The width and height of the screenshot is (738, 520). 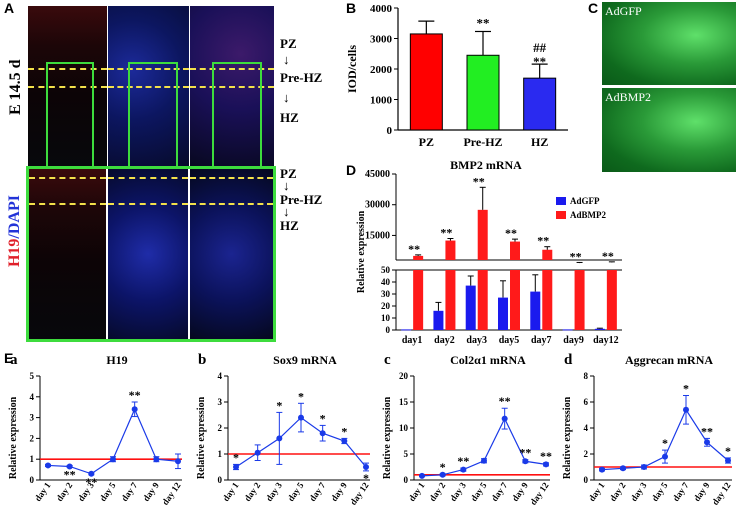 What do you see at coordinates (286, 97) in the screenshot?
I see `zone-arrow-2: ↓` at bounding box center [286, 97].